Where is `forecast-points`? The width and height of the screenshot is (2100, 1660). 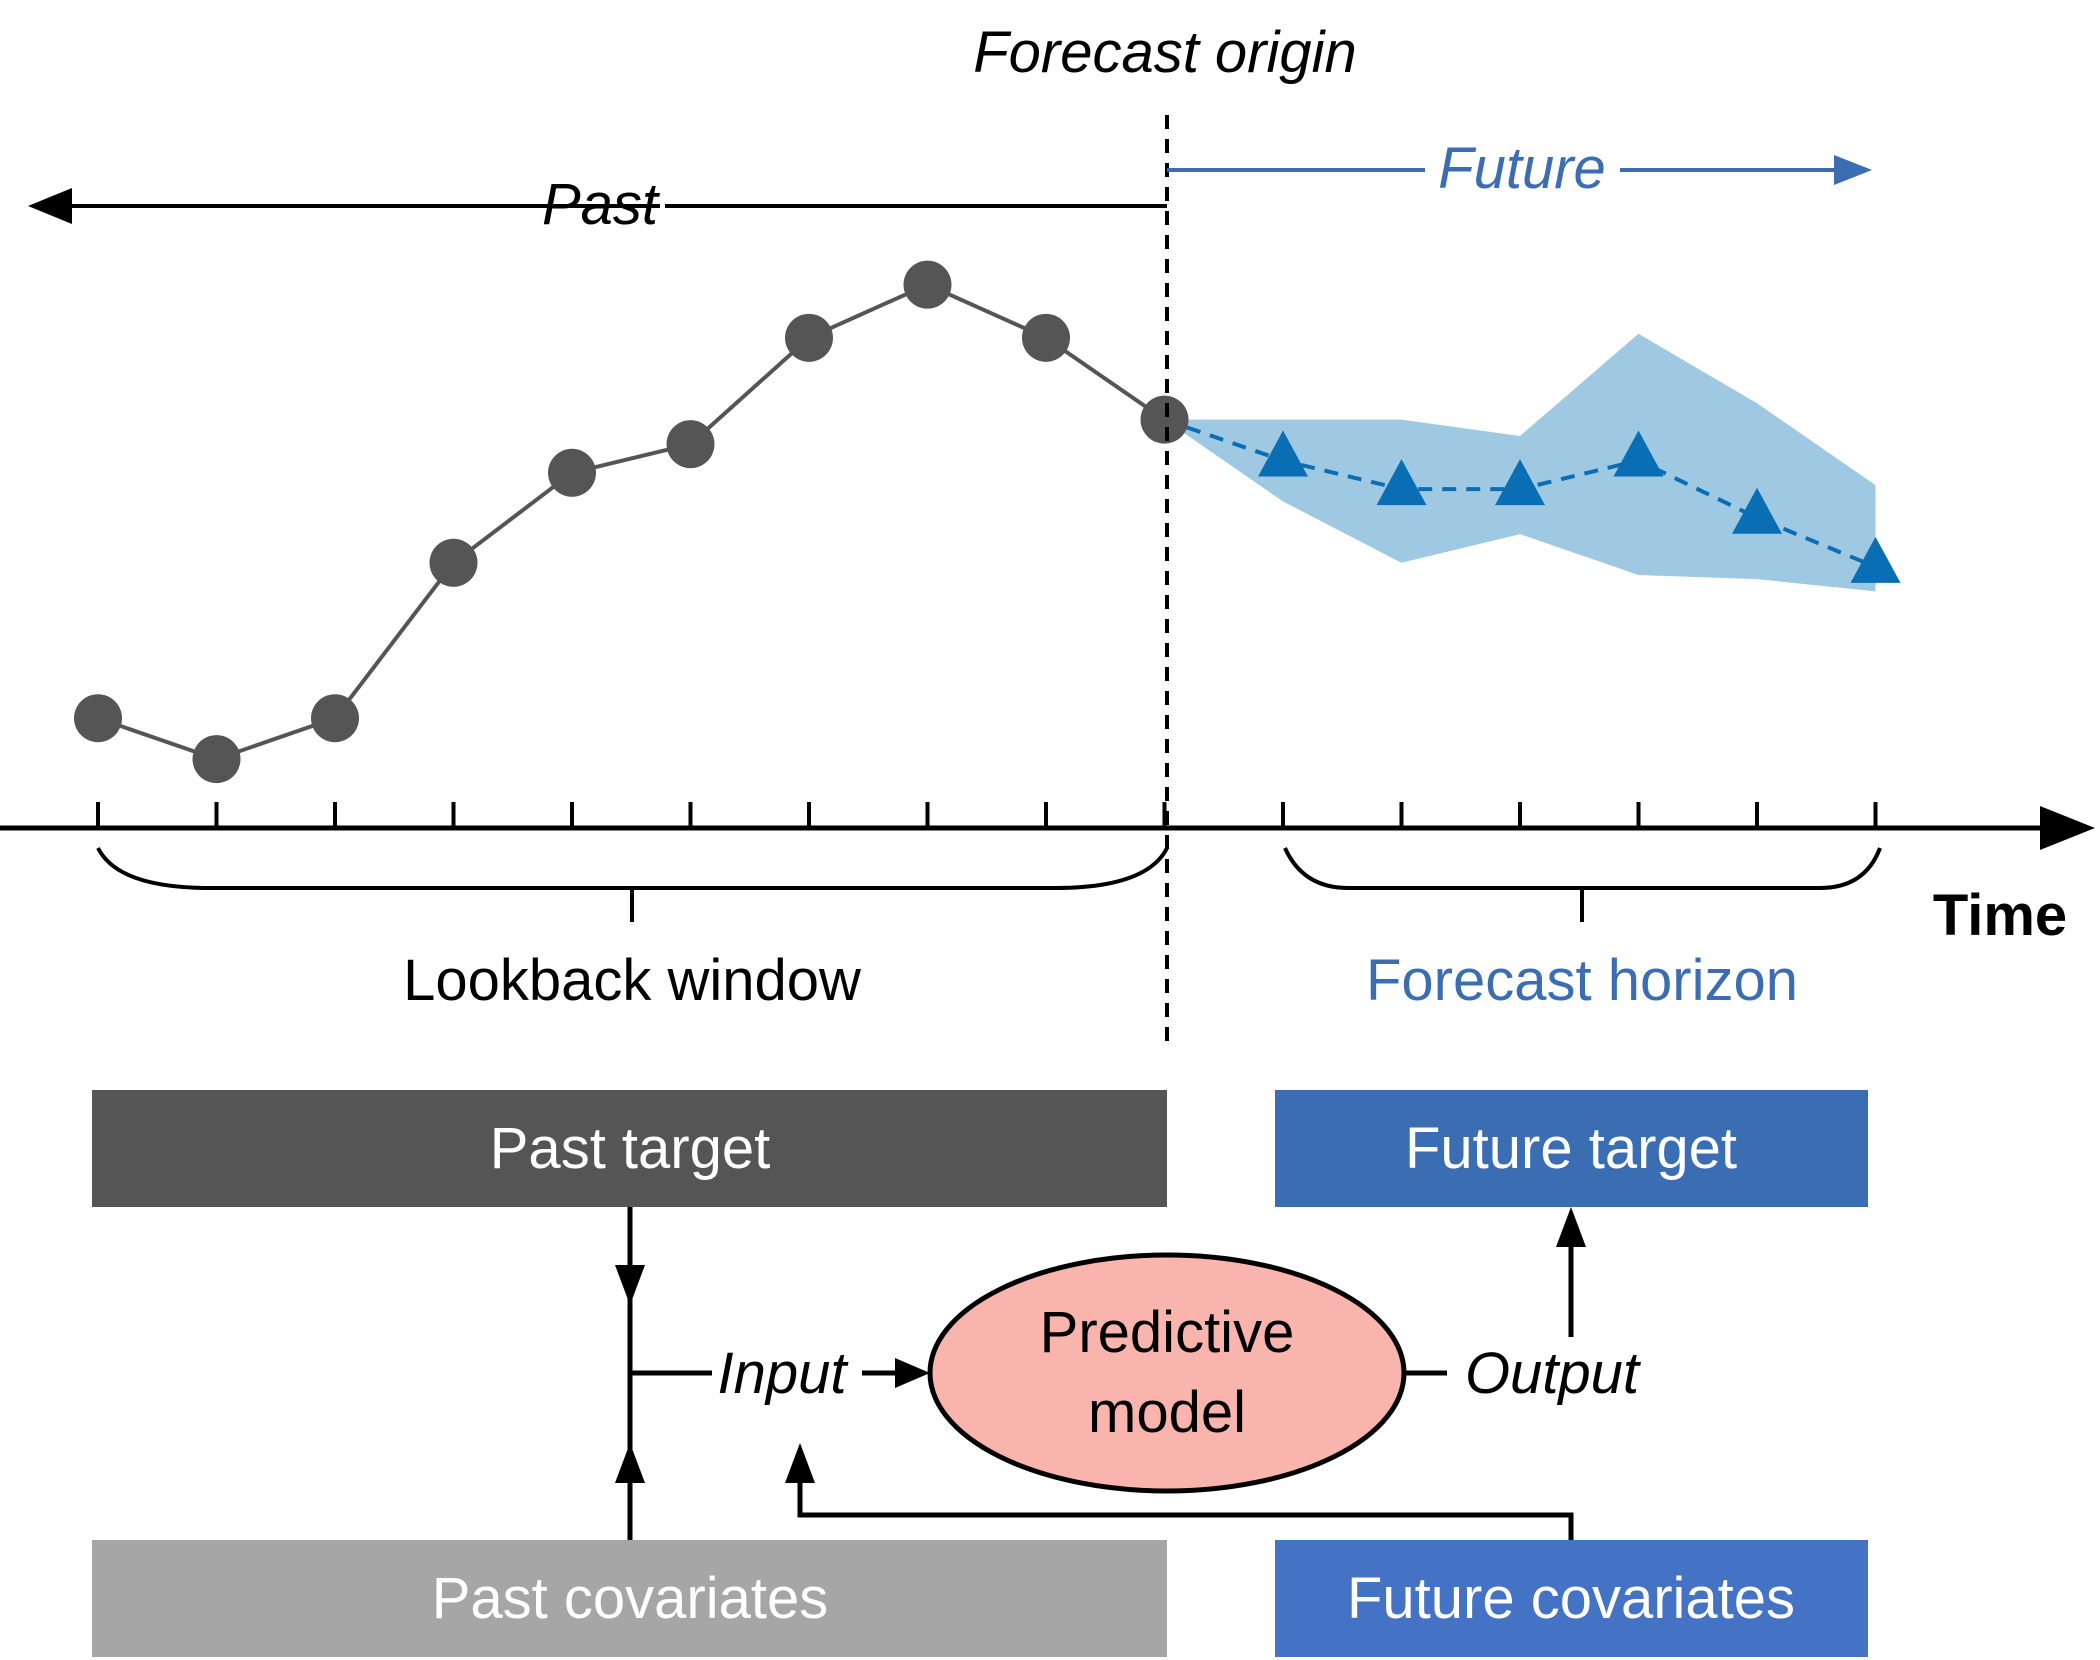 forecast-points is located at coordinates (1579, 506).